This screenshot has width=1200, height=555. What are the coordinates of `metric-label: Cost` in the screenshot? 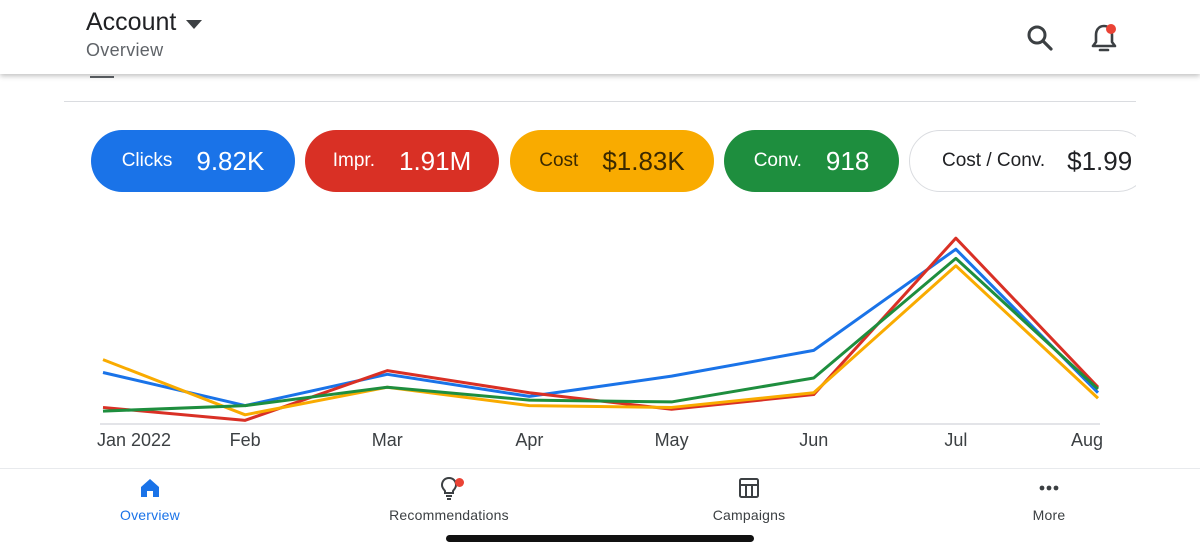 It's located at (559, 160).